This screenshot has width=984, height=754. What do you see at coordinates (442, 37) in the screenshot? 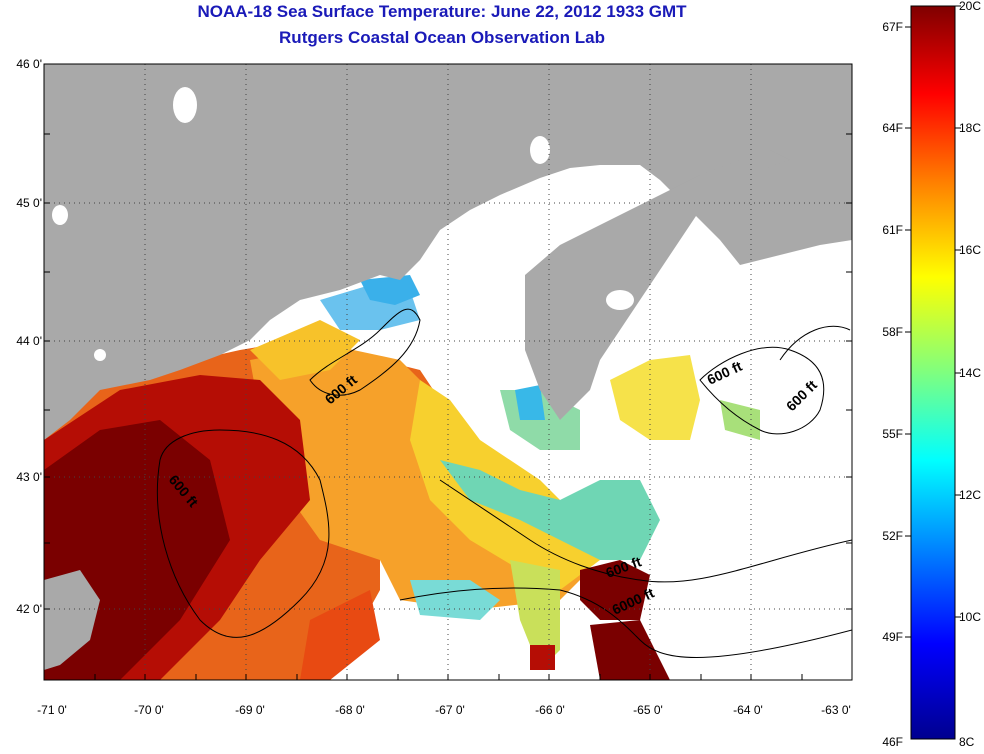
I see `map-subtitle: Rutgers Coastal Ocean Observation Lab` at bounding box center [442, 37].